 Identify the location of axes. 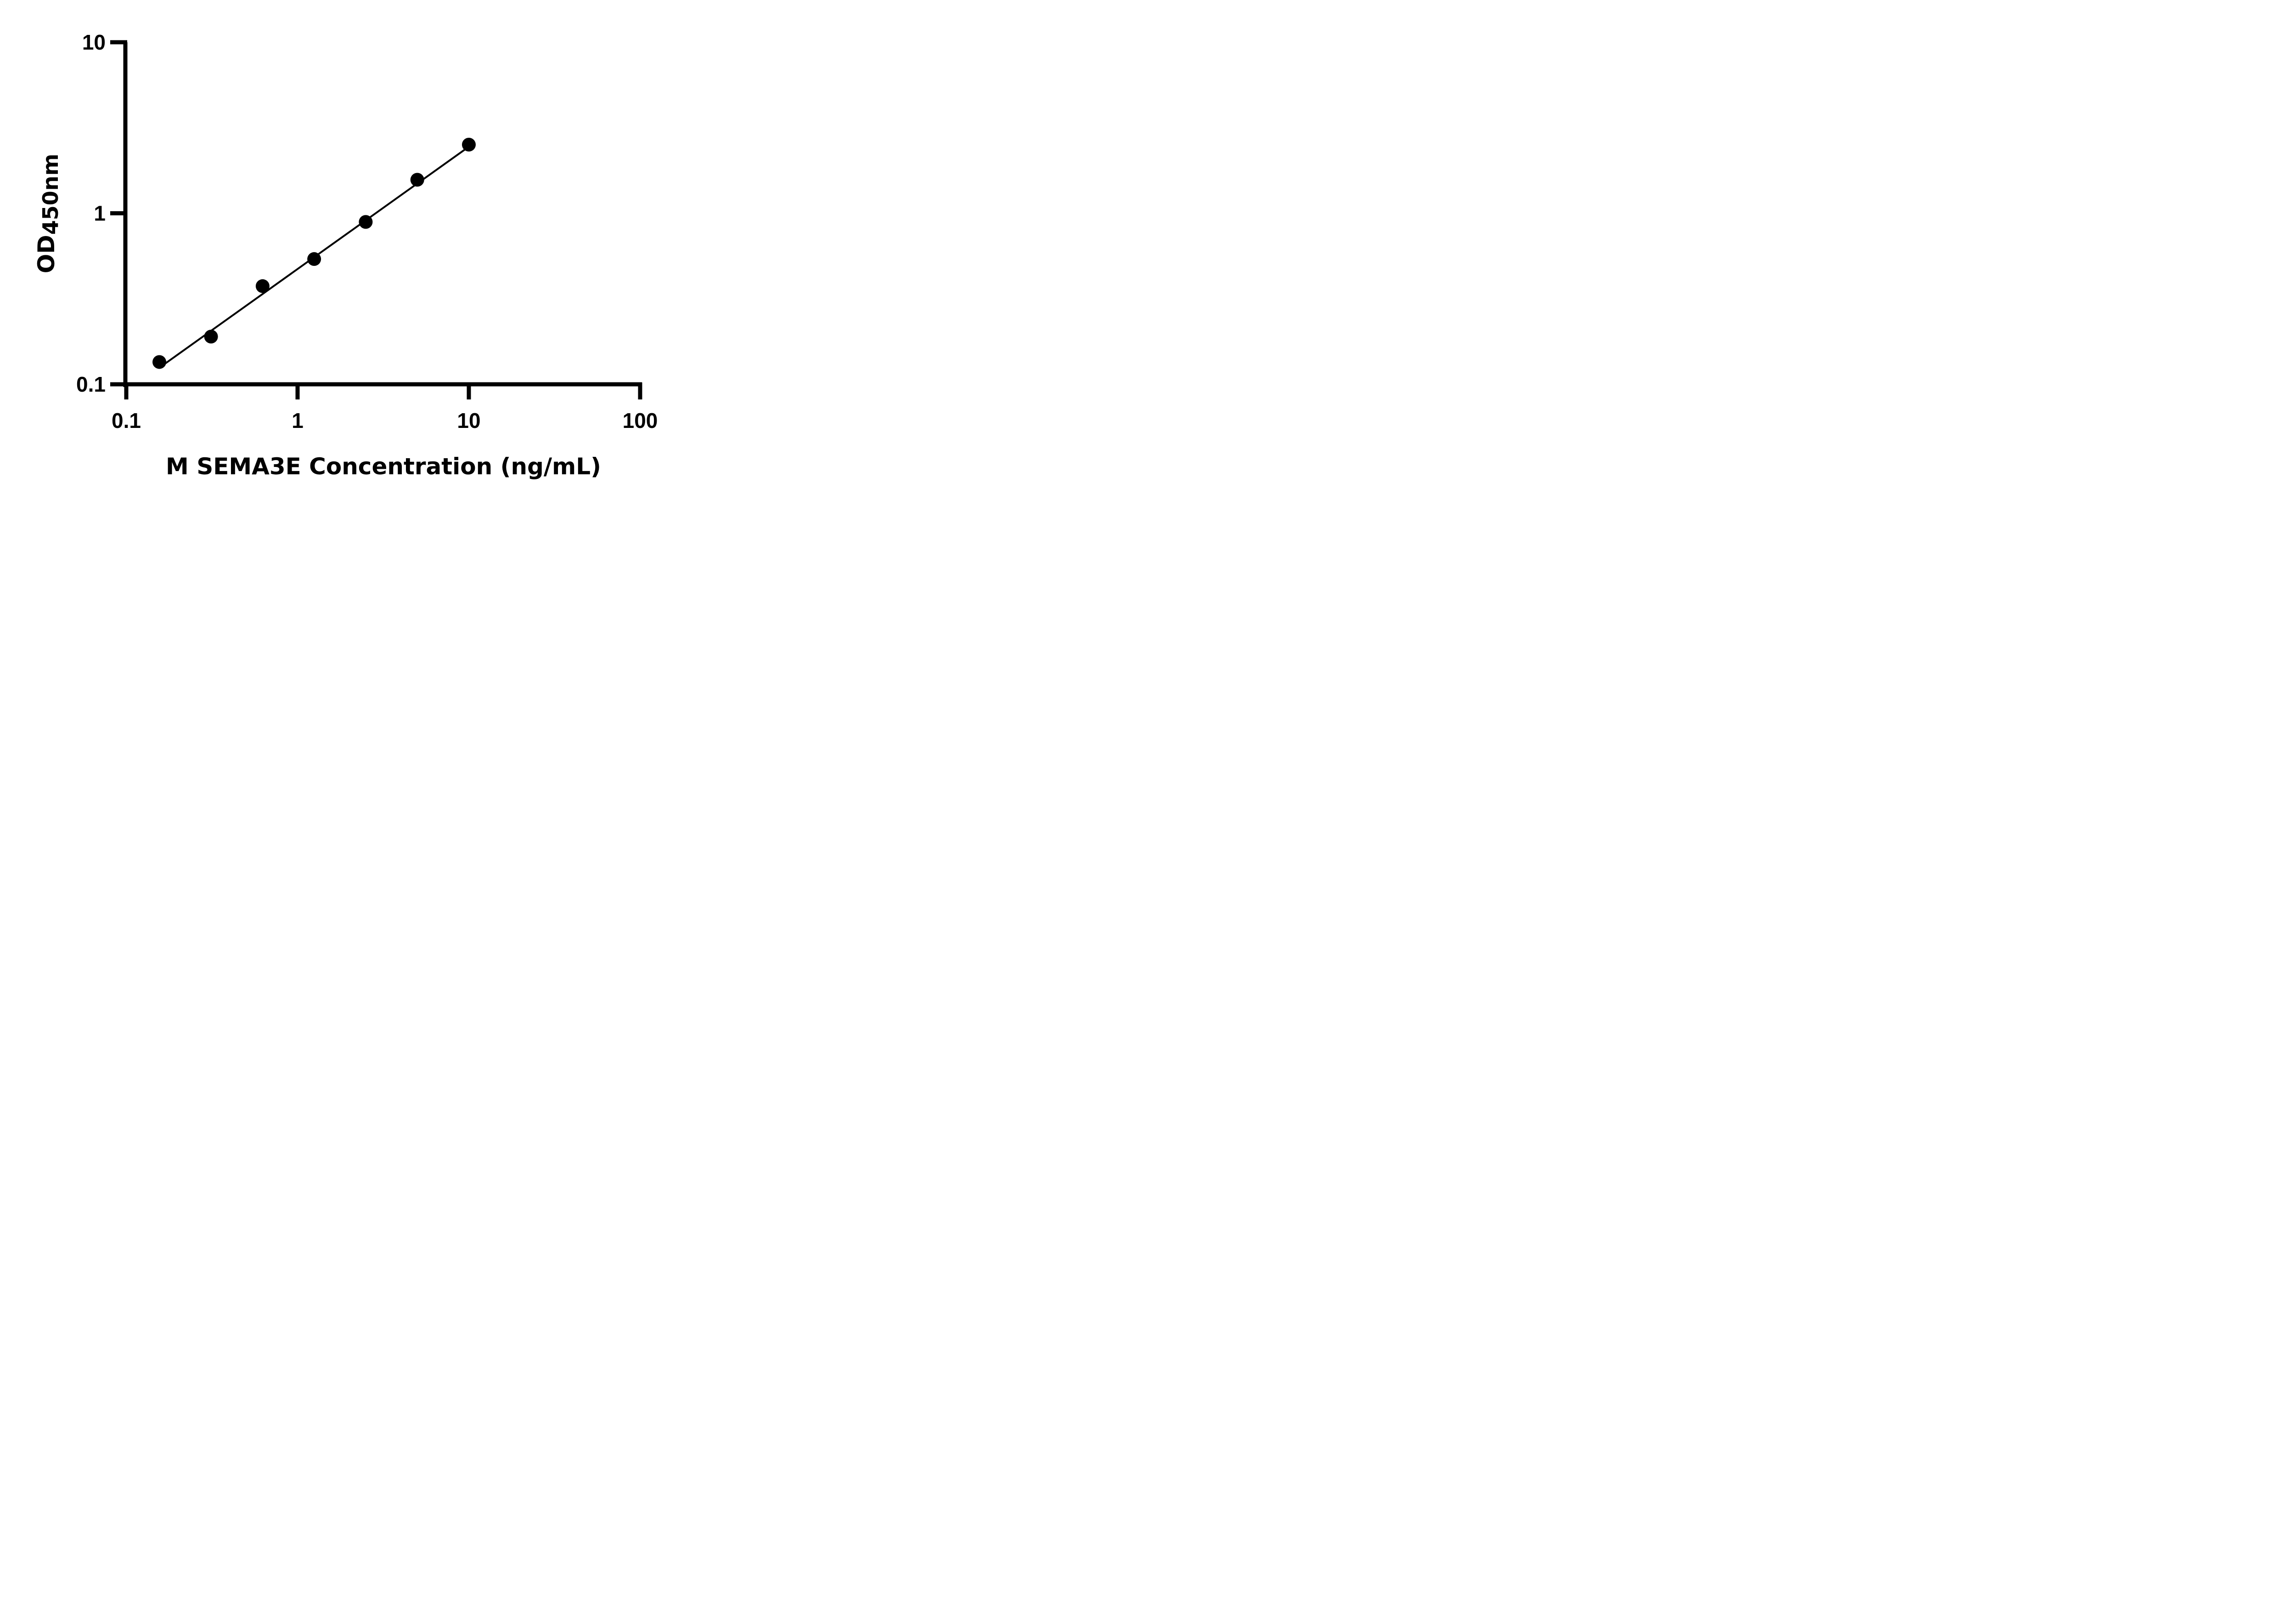
(376, 219).